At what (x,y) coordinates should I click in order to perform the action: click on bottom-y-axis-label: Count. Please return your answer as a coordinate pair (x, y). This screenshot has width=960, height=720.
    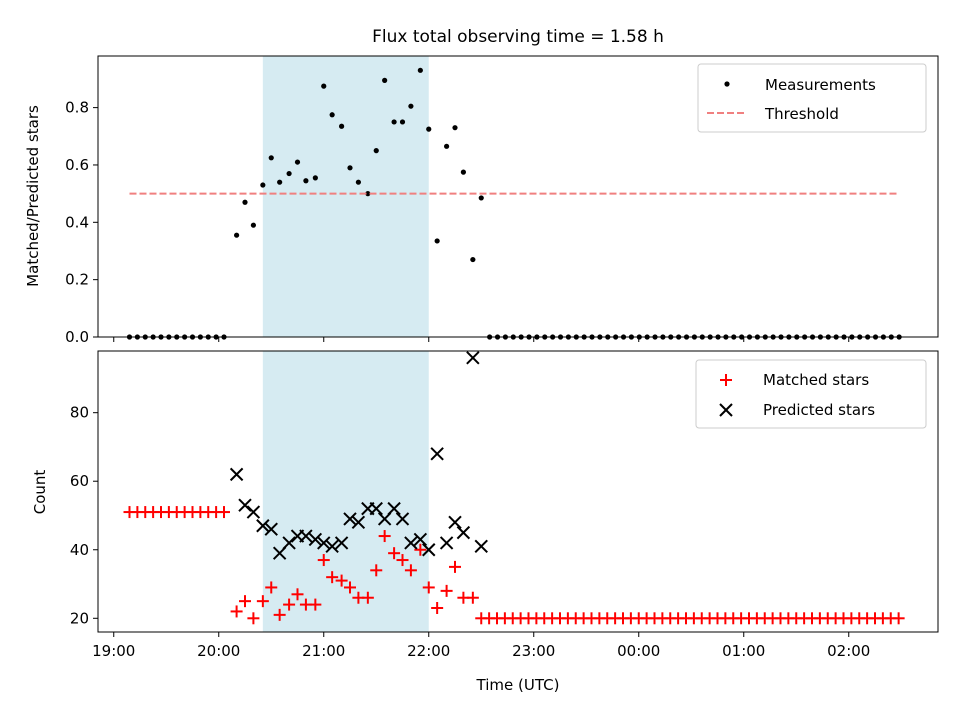
    Looking at the image, I should click on (40, 492).